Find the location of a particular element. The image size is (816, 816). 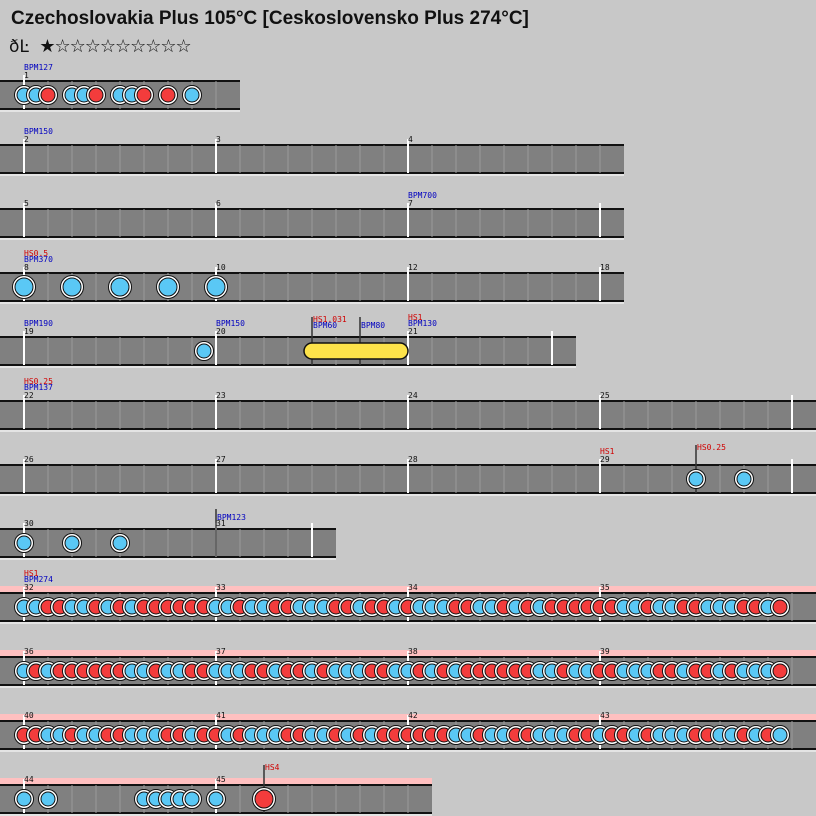

measure-number: 1 is located at coordinates (26, 75).